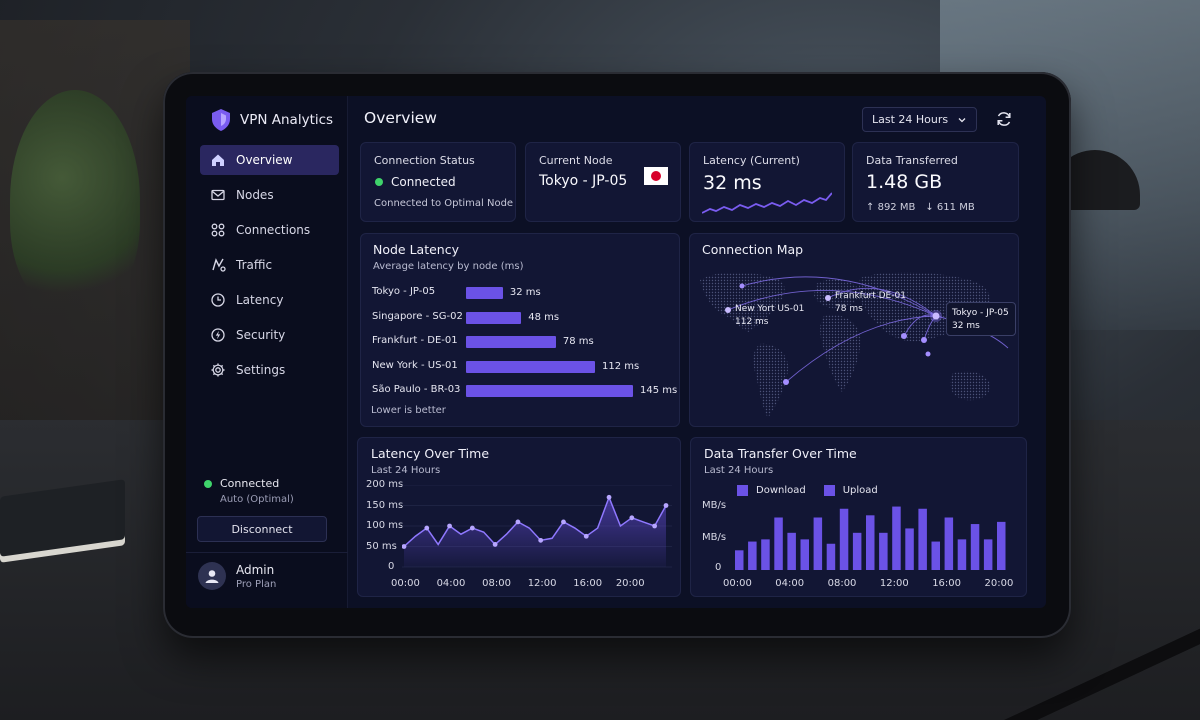  I want to click on sidebar-item-label: Settings, so click(261, 370).